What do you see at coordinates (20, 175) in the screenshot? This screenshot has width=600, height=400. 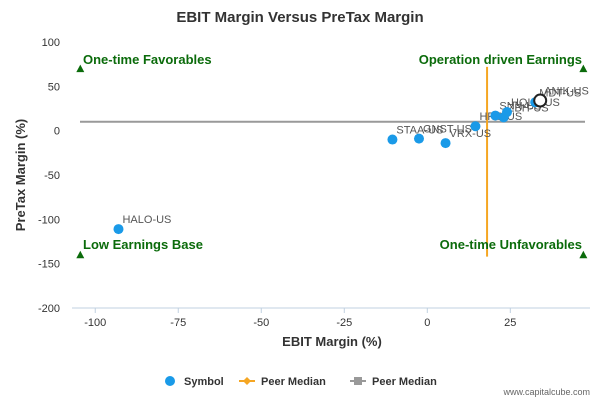 I see `y-axis-title: PreTax Margin (%)` at bounding box center [20, 175].